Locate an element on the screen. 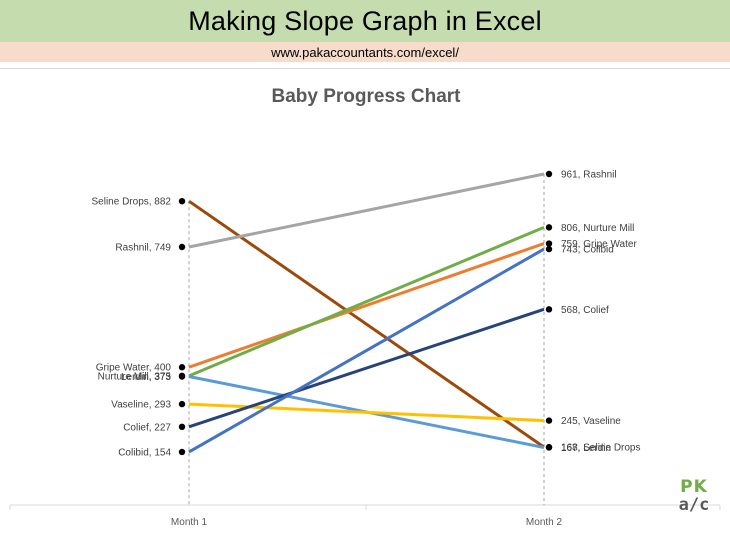 The height and width of the screenshot is (540, 730). series-line-vaseline is located at coordinates (366, 412).